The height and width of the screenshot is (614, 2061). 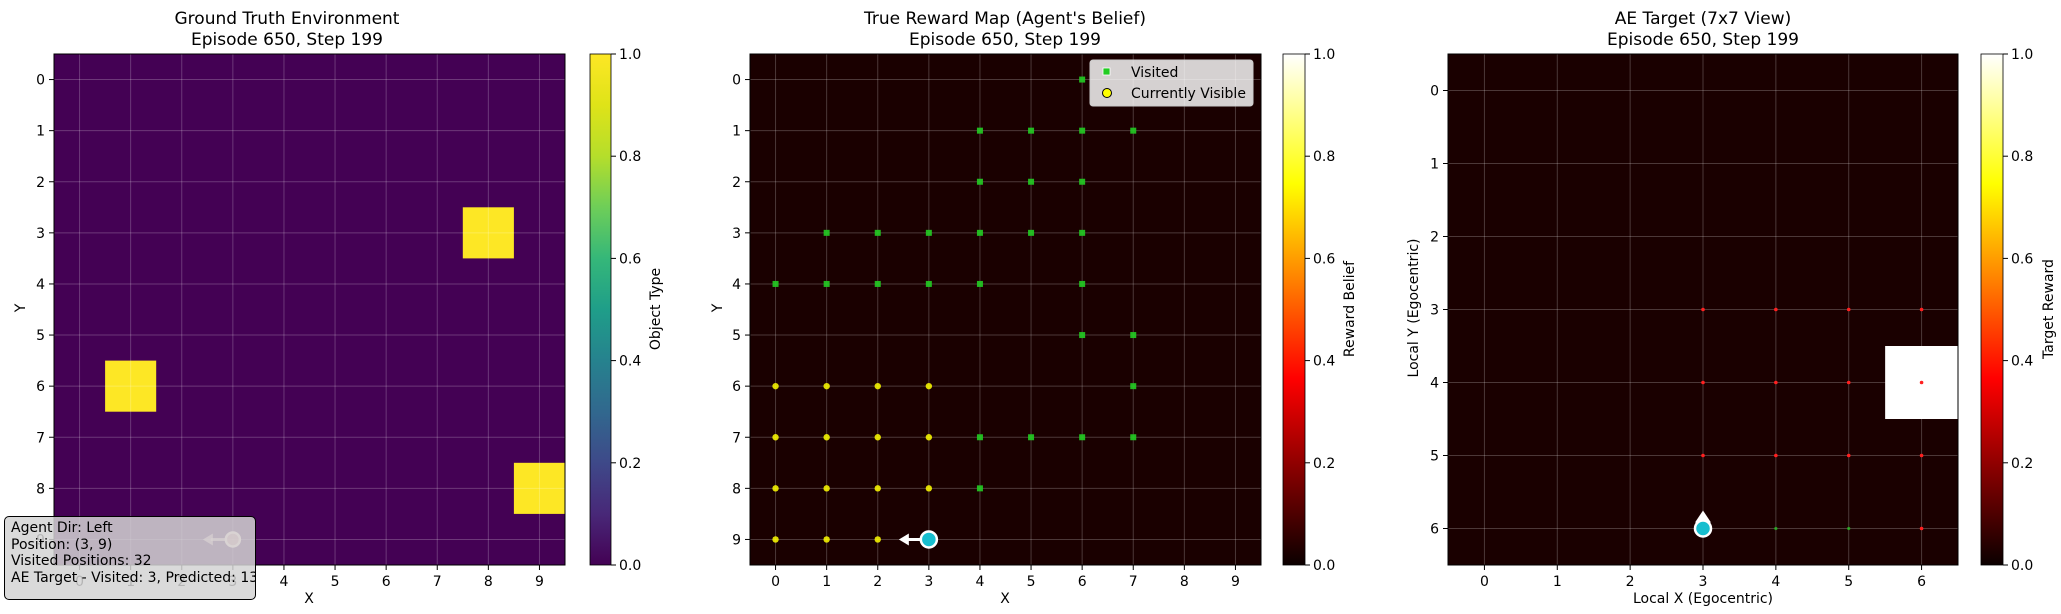 What do you see at coordinates (718, 308) in the screenshot?
I see `panel2-y-label: Y` at bounding box center [718, 308].